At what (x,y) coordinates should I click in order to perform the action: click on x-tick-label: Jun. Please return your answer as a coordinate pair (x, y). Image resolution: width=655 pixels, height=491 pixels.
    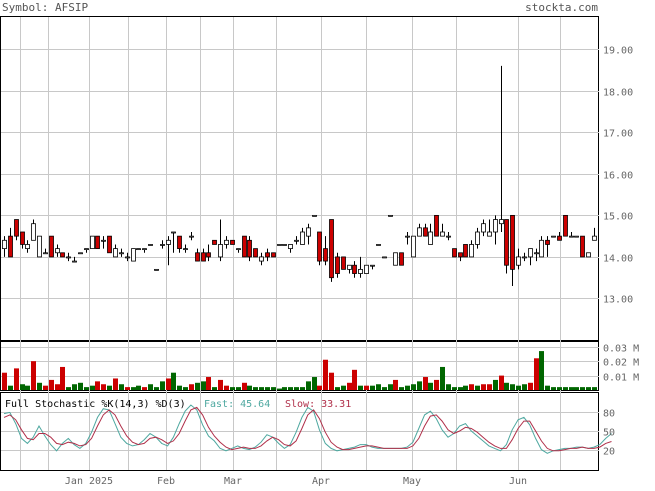
    Looking at the image, I should click on (518, 481).